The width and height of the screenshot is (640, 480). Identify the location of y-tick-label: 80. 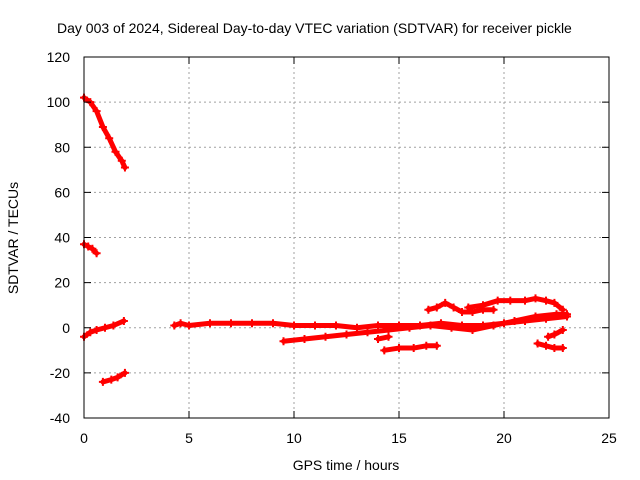
(62, 147).